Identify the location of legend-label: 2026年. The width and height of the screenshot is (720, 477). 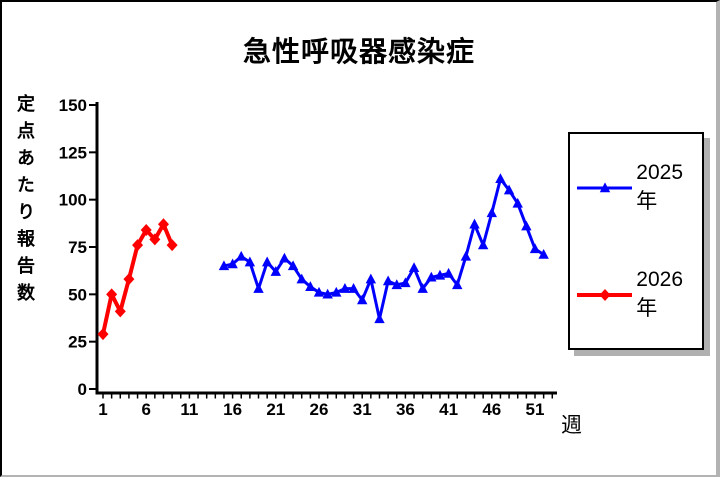
(659, 293).